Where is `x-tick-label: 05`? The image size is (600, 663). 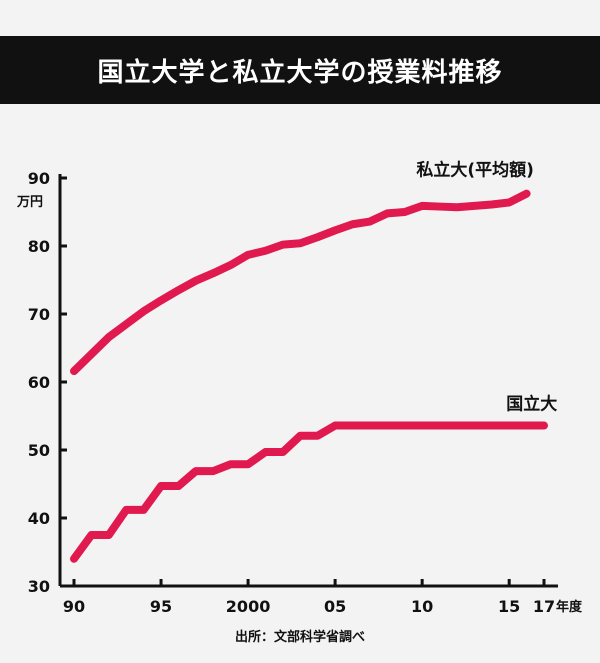 x-tick-label: 05 is located at coordinates (335, 606).